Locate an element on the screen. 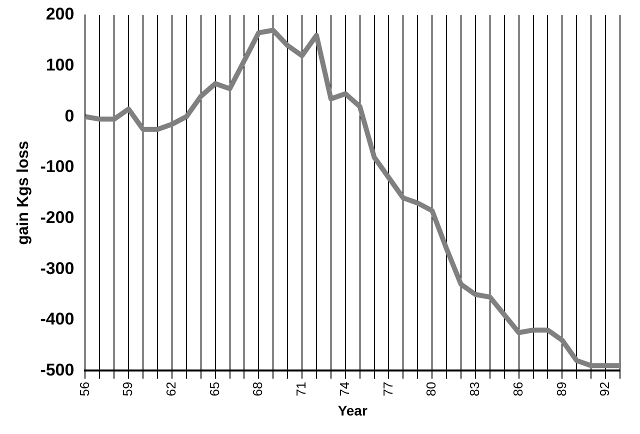 Image resolution: width=640 pixels, height=434 pixels. x-tick-label: 62 is located at coordinates (171, 389).